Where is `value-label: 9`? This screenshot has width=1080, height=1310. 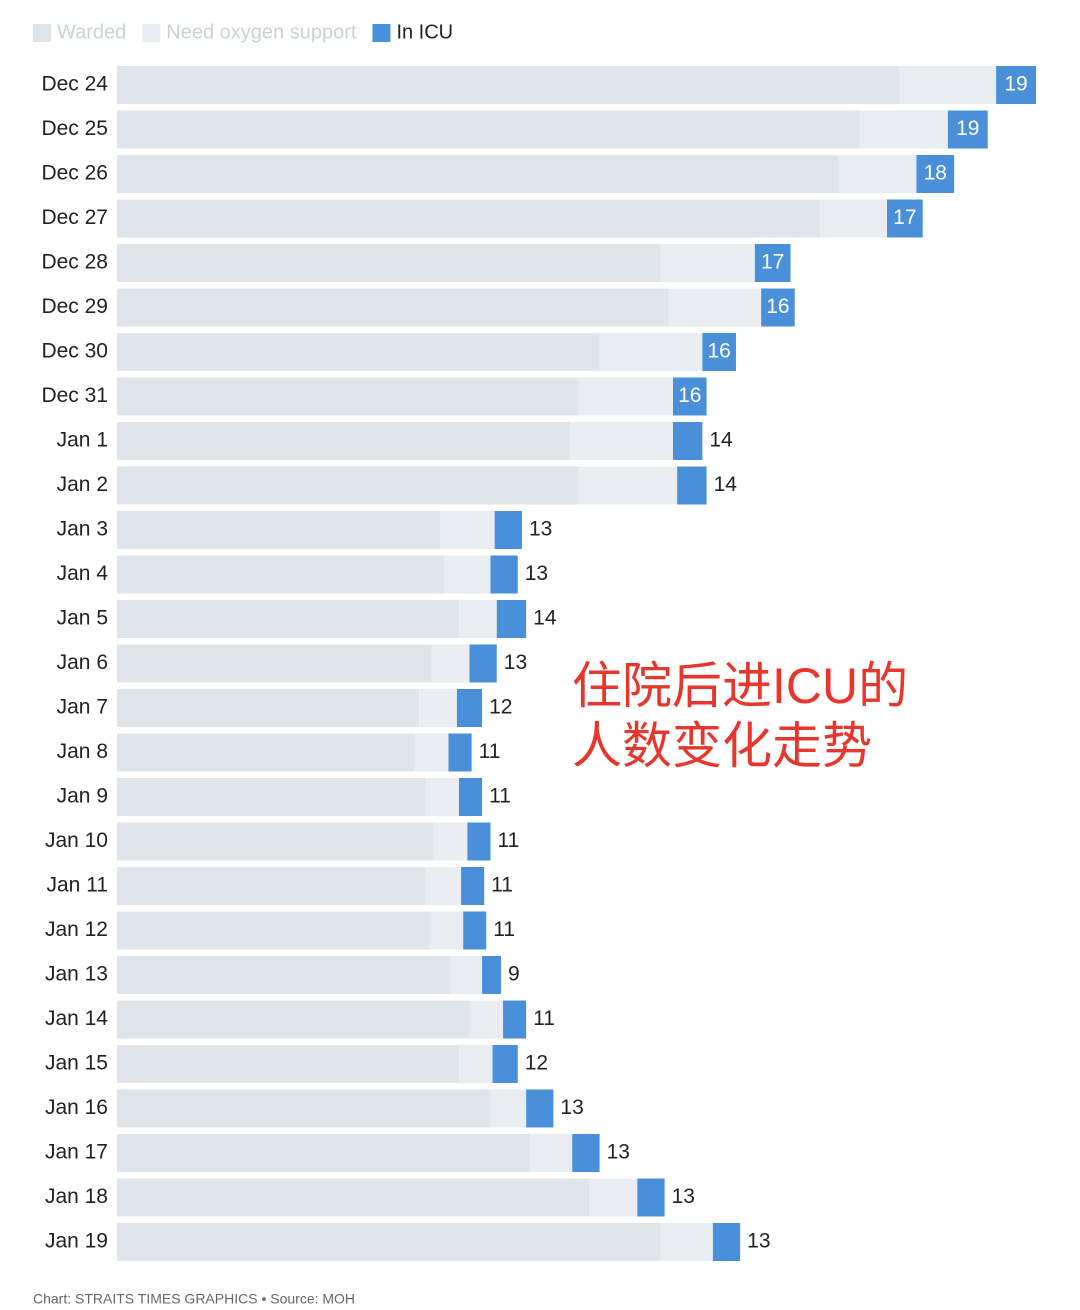 value-label: 9 is located at coordinates (514, 974).